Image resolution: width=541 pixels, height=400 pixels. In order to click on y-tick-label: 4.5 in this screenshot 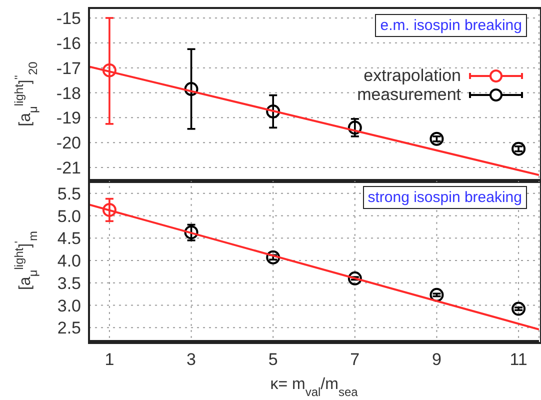, I will do `click(69, 238)`.